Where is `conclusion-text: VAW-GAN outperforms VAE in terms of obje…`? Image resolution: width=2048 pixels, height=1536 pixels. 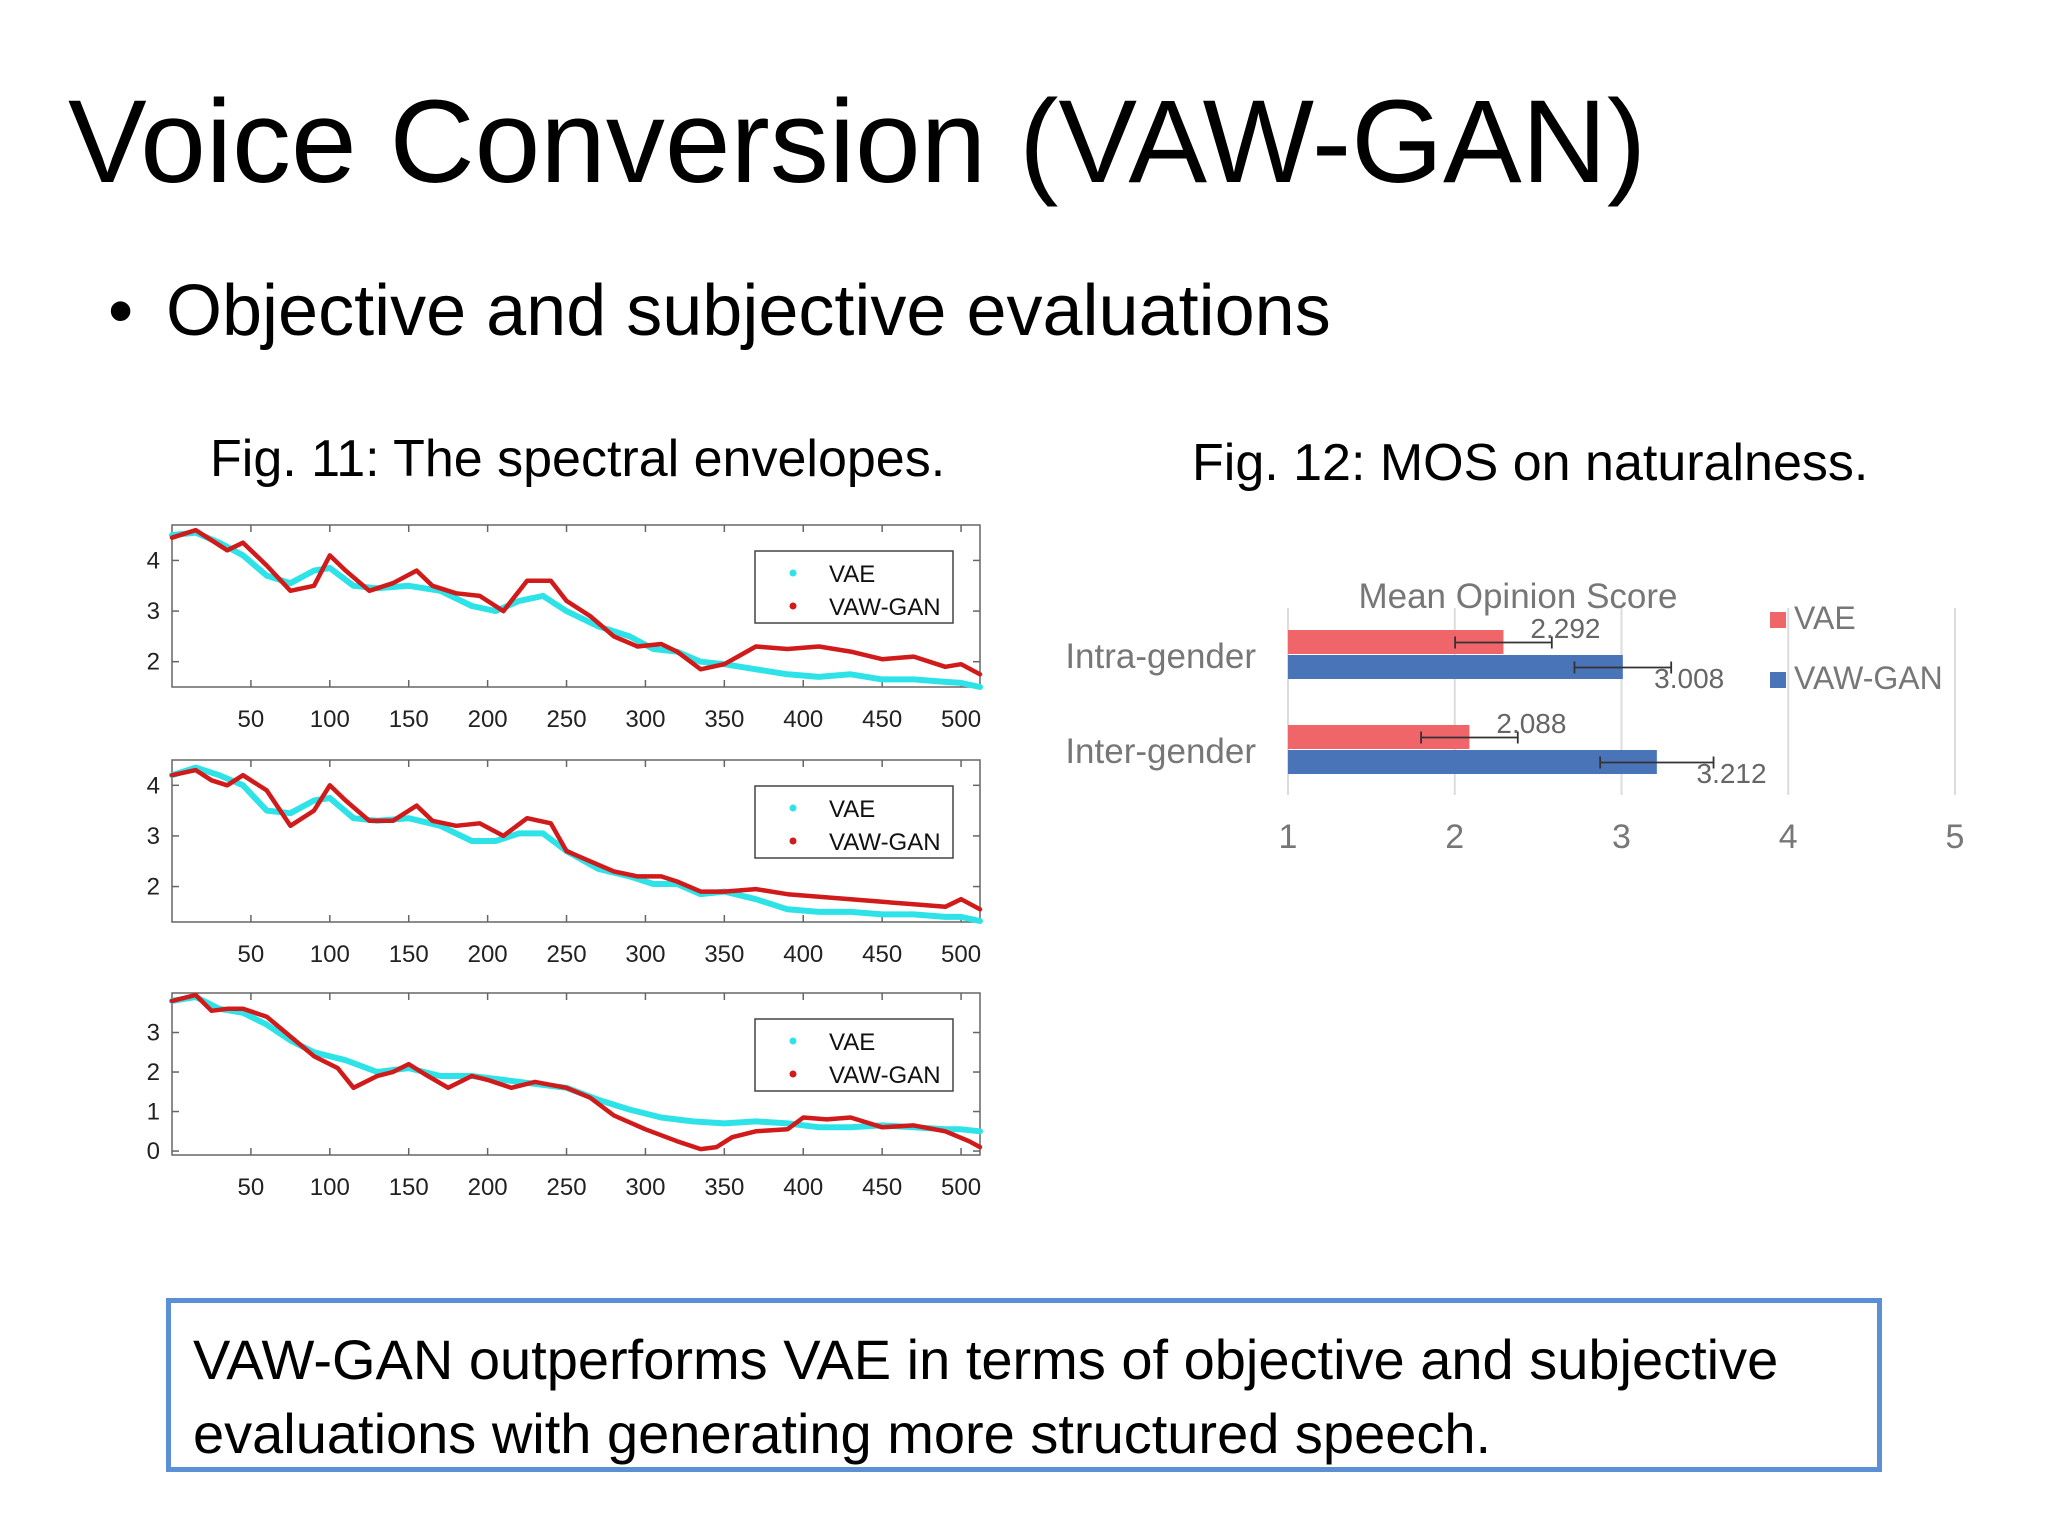
conclusion-text: VAW-GAN outperforms VAE in terms of obje… is located at coordinates (986, 1396).